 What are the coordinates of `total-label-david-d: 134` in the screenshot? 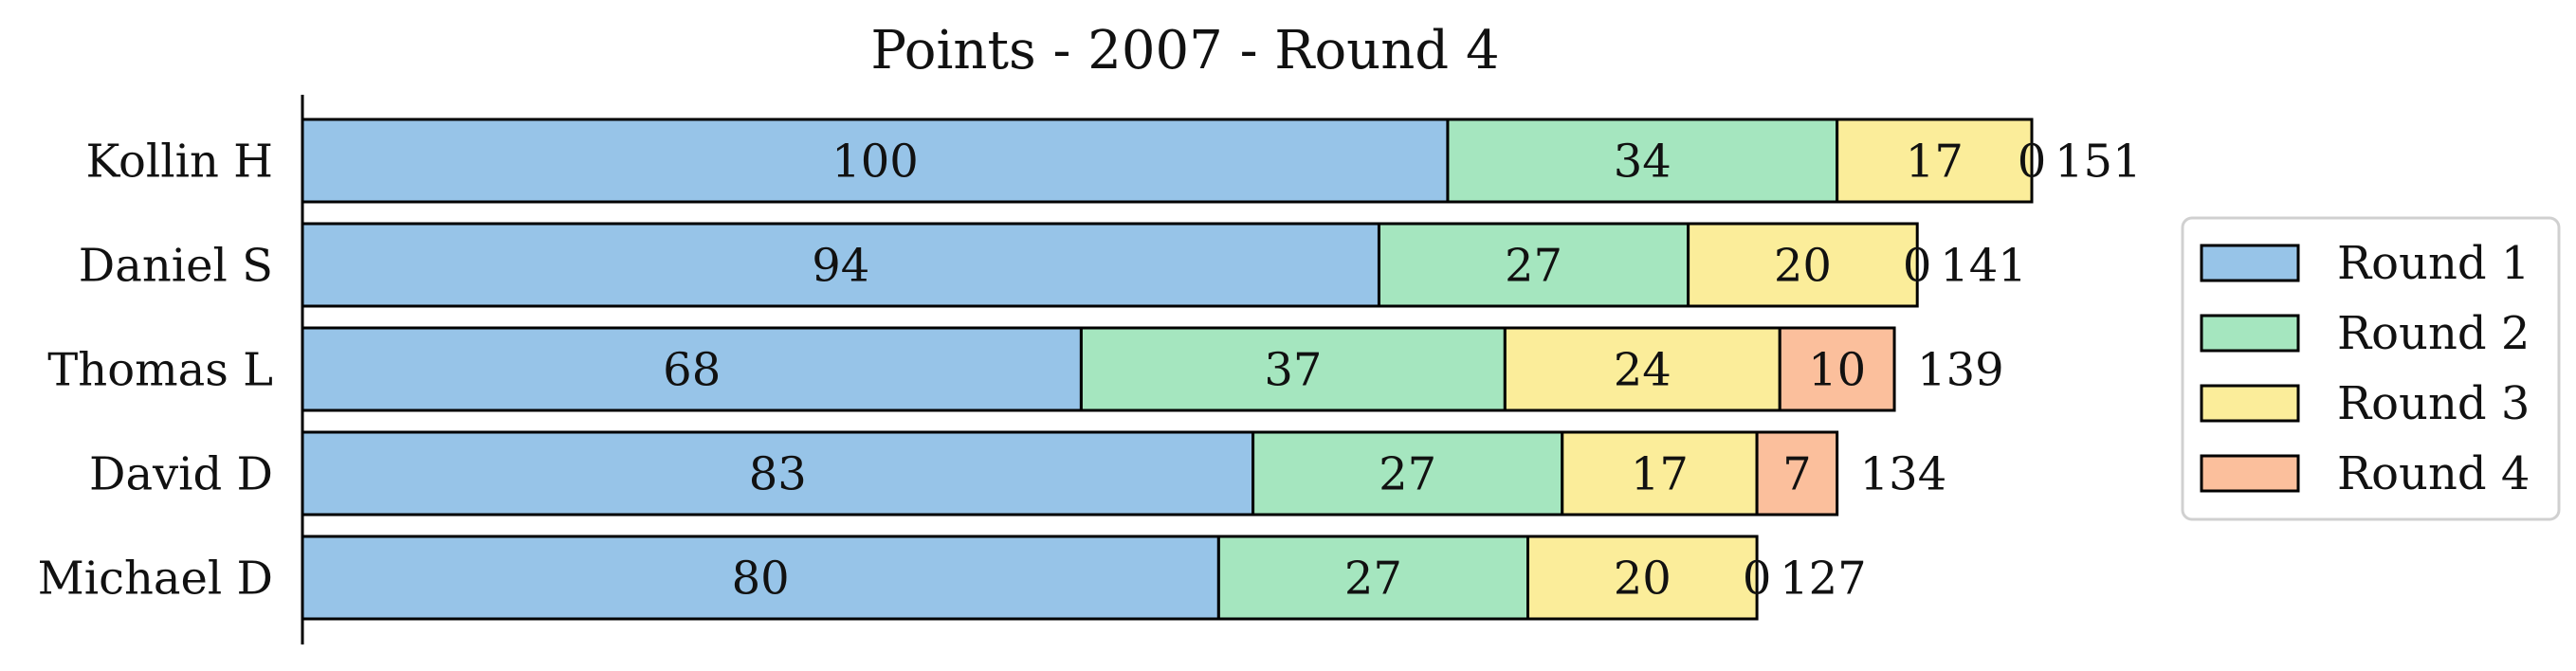 It's located at (1903, 474).